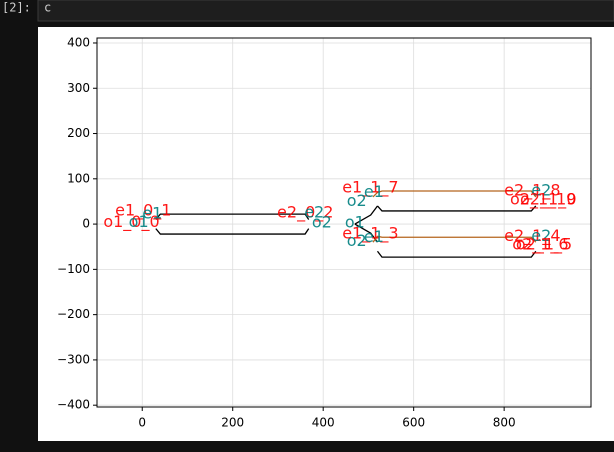 This screenshot has width=614, height=452. Describe the element at coordinates (78, 133) in the screenshot. I see `y-tick-label: 200` at that location.